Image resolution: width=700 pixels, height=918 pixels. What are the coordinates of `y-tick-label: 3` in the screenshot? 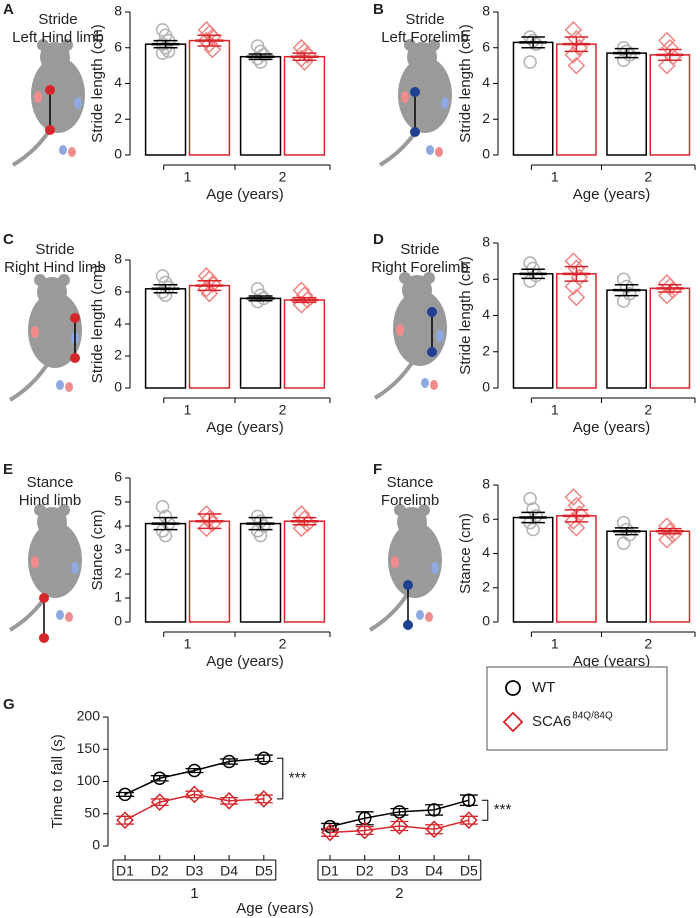 It's located at (118, 549).